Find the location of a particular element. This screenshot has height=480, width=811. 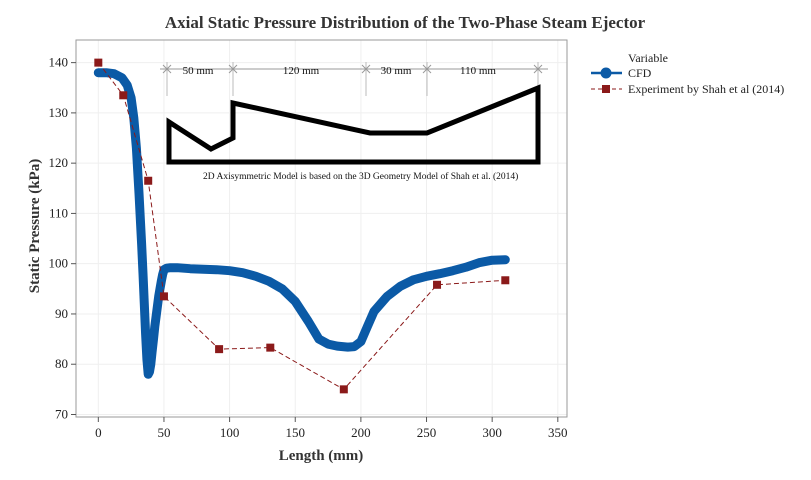

y-axis-title: Static Pressure (kPa) is located at coordinates (35, 226).